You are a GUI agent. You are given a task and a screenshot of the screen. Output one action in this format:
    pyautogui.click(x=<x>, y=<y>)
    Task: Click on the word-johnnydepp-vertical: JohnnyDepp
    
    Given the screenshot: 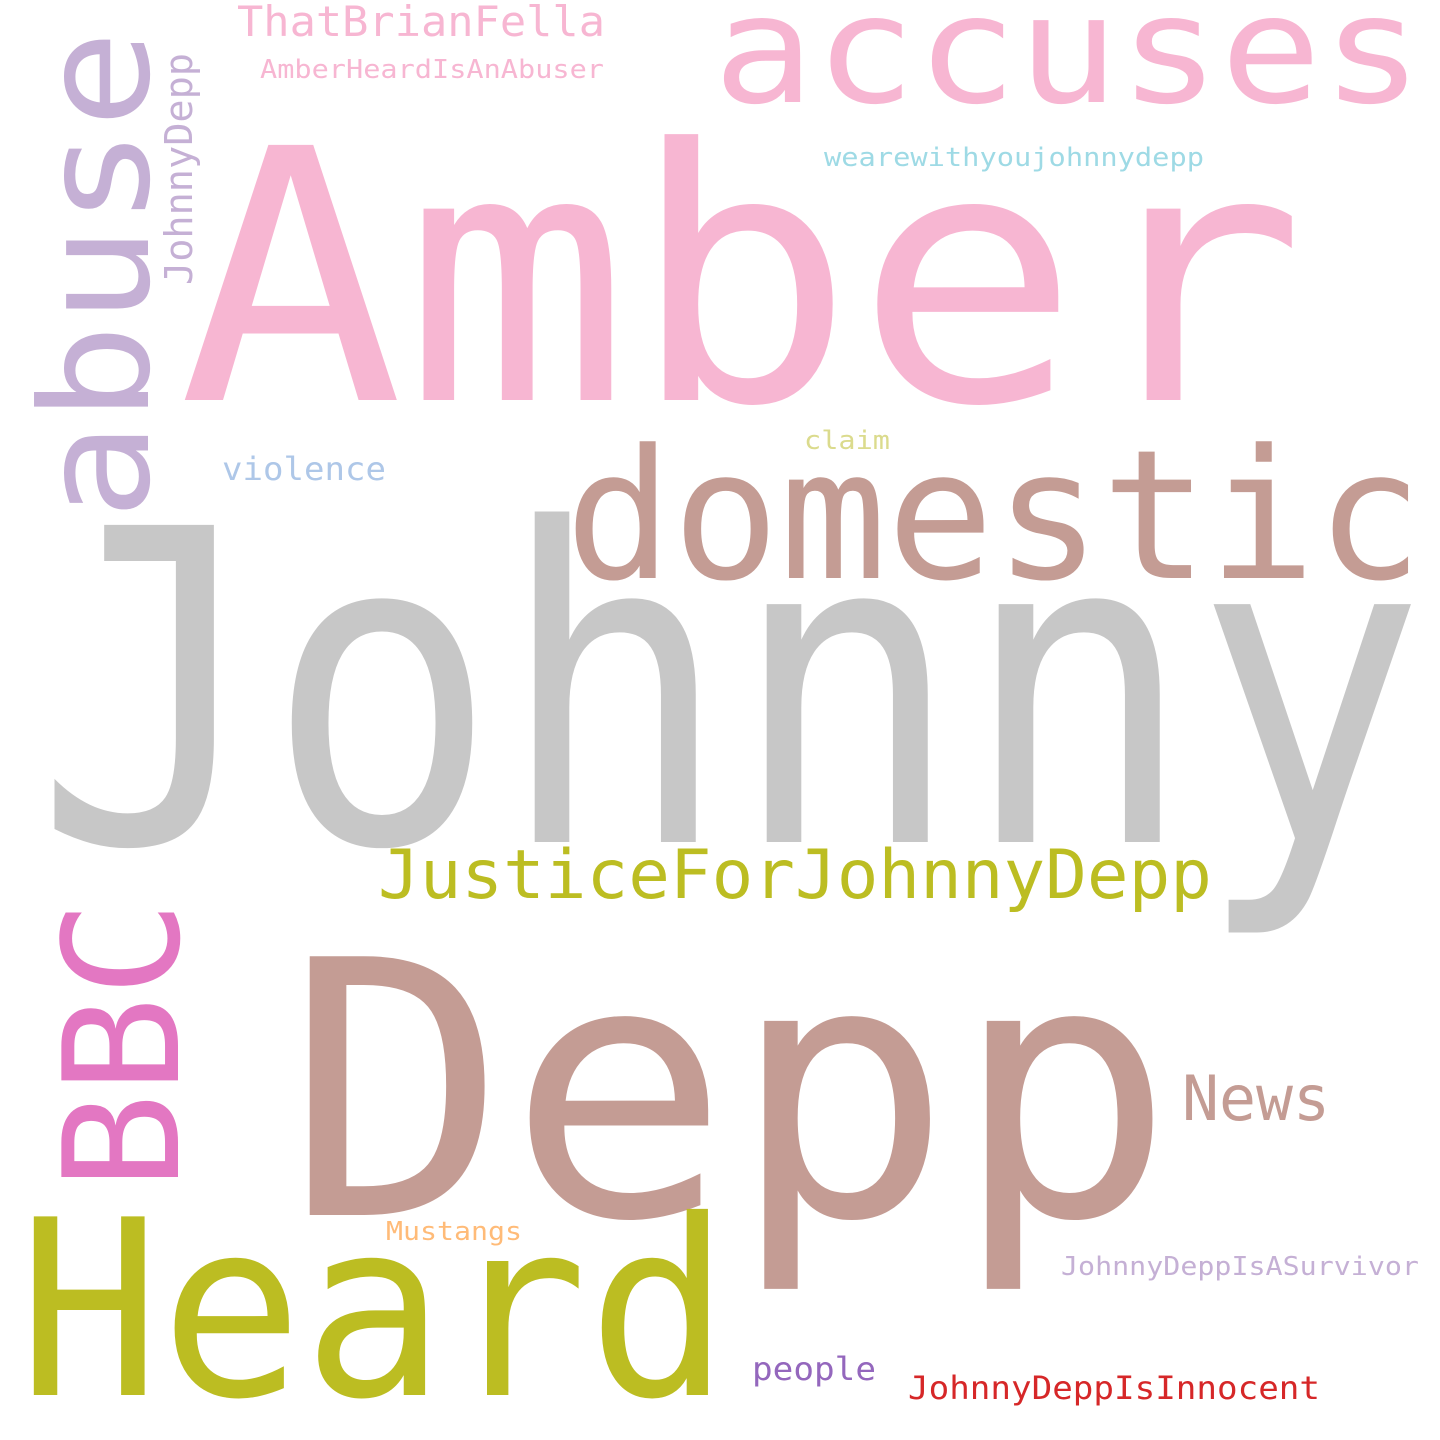 What is the action you would take?
    pyautogui.click(x=179, y=169)
    